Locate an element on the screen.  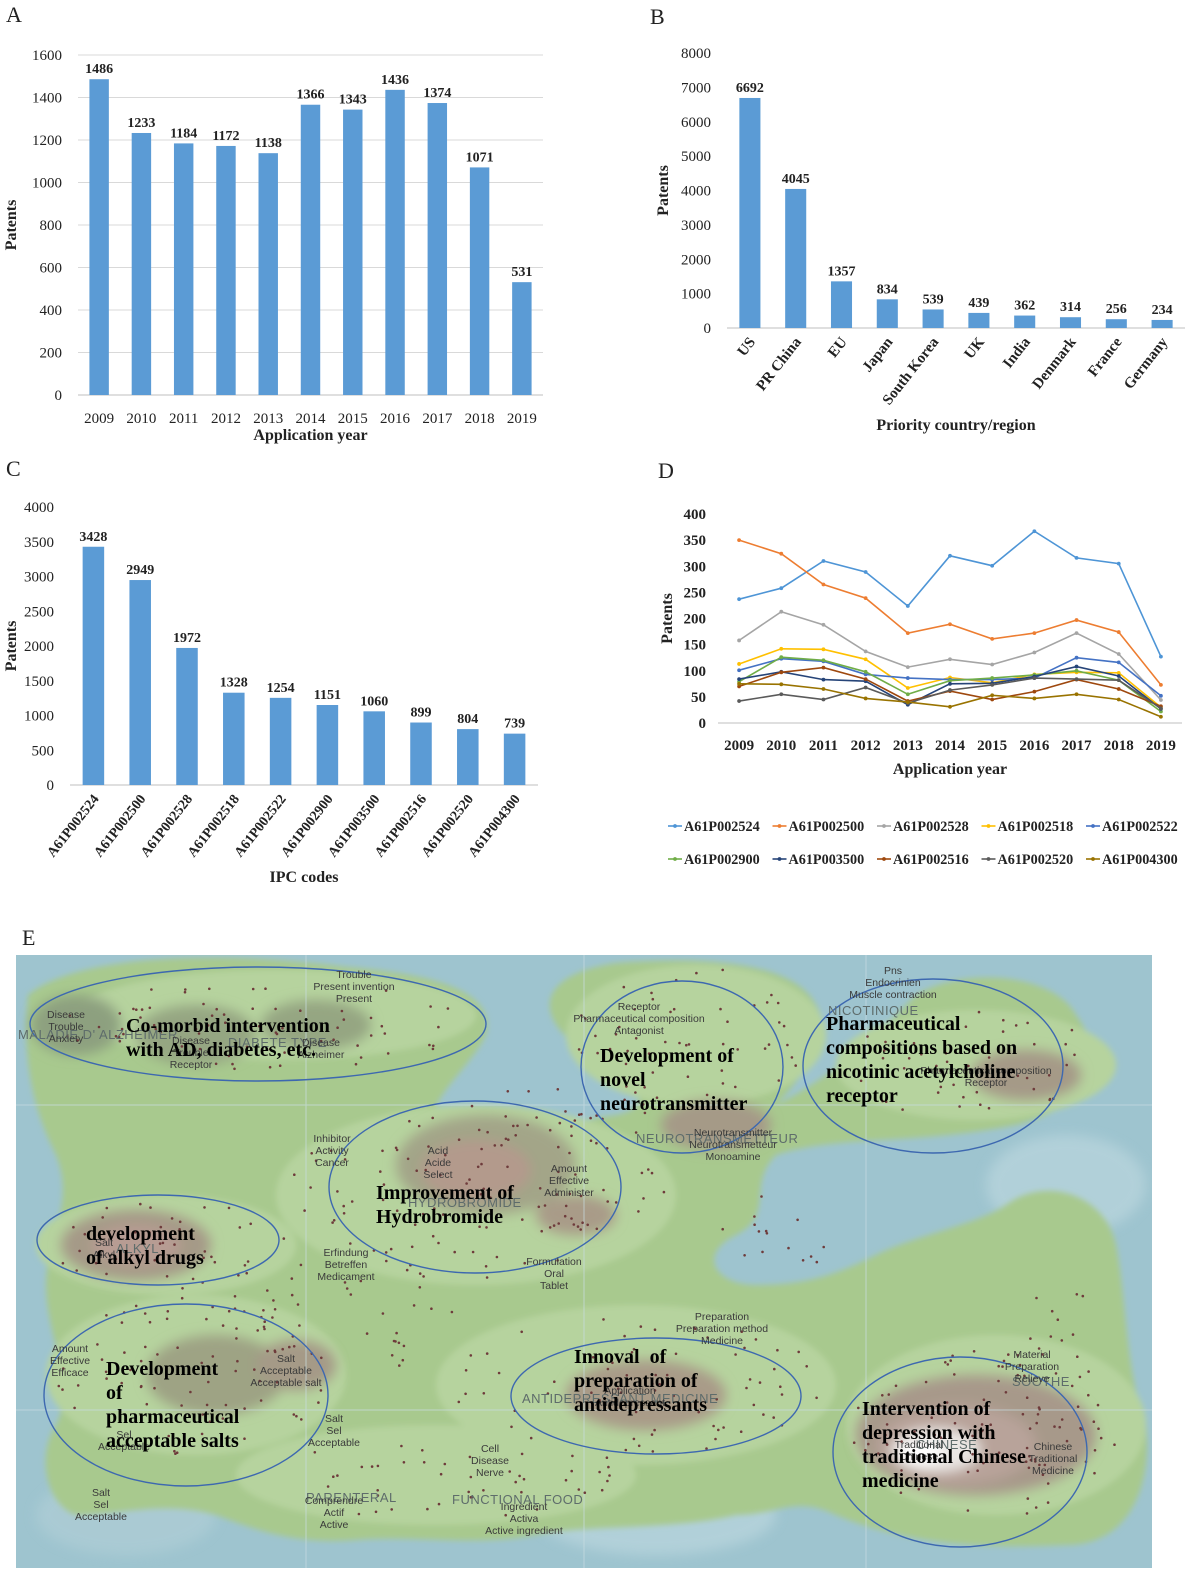
legend-entry: A61P002520 is located at coordinates (1036, 860).